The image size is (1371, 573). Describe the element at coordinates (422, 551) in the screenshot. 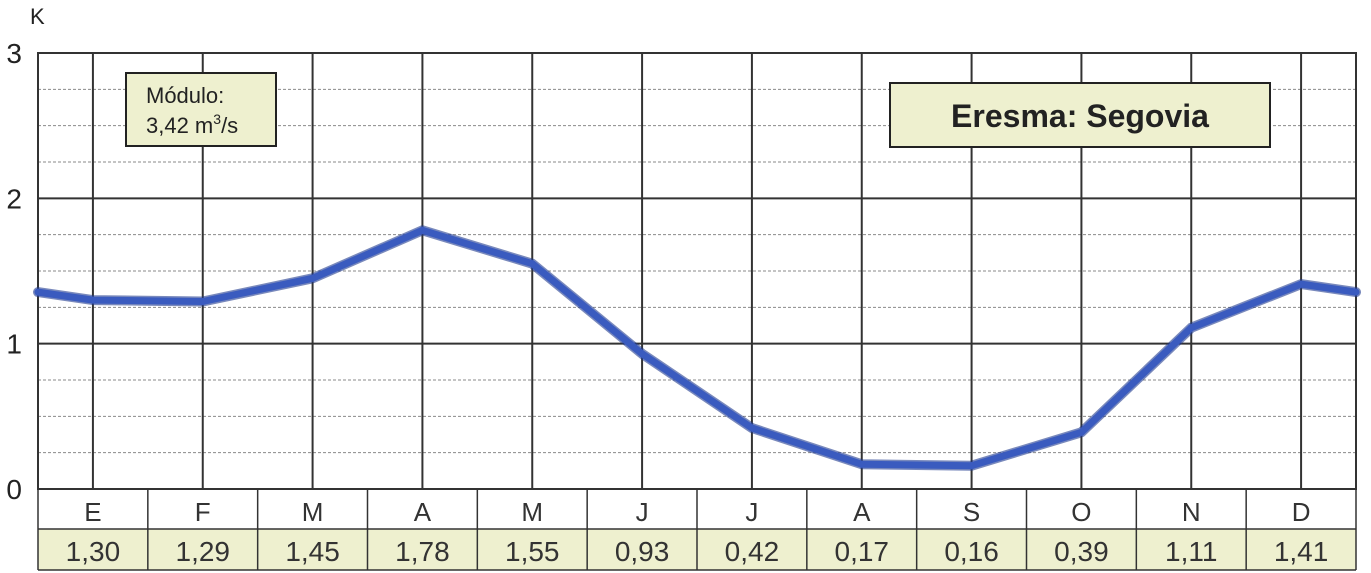

I see `month-value-label: 1,78` at that location.